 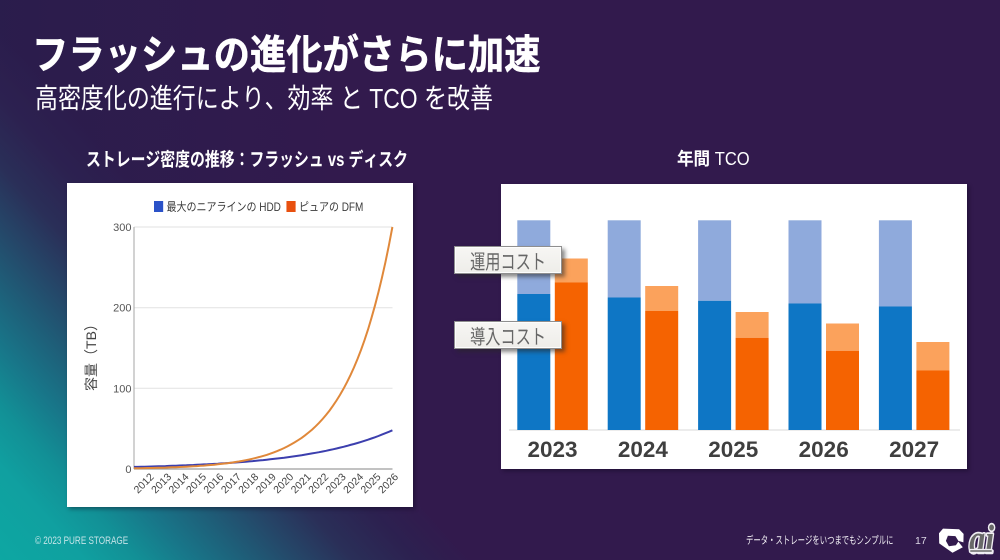 What do you see at coordinates (128, 470) in the screenshot?
I see `svg-text: 0` at bounding box center [128, 470].